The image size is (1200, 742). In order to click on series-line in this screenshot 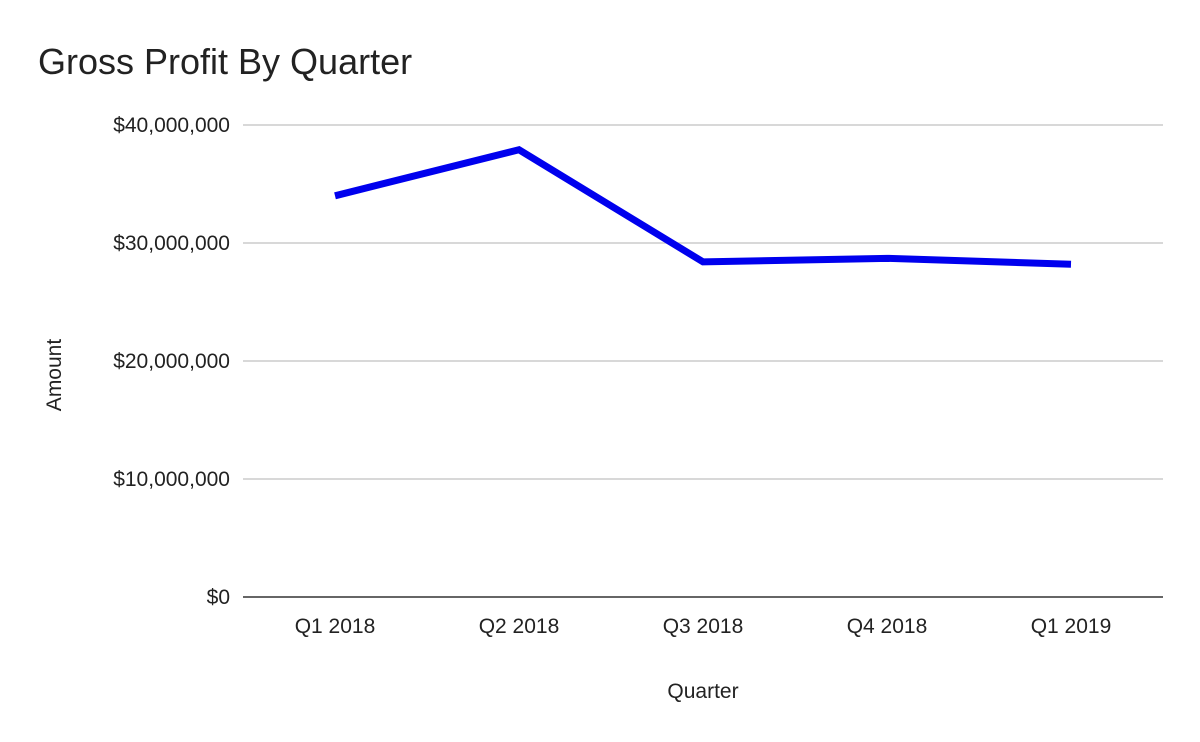, I will do `click(703, 207)`.